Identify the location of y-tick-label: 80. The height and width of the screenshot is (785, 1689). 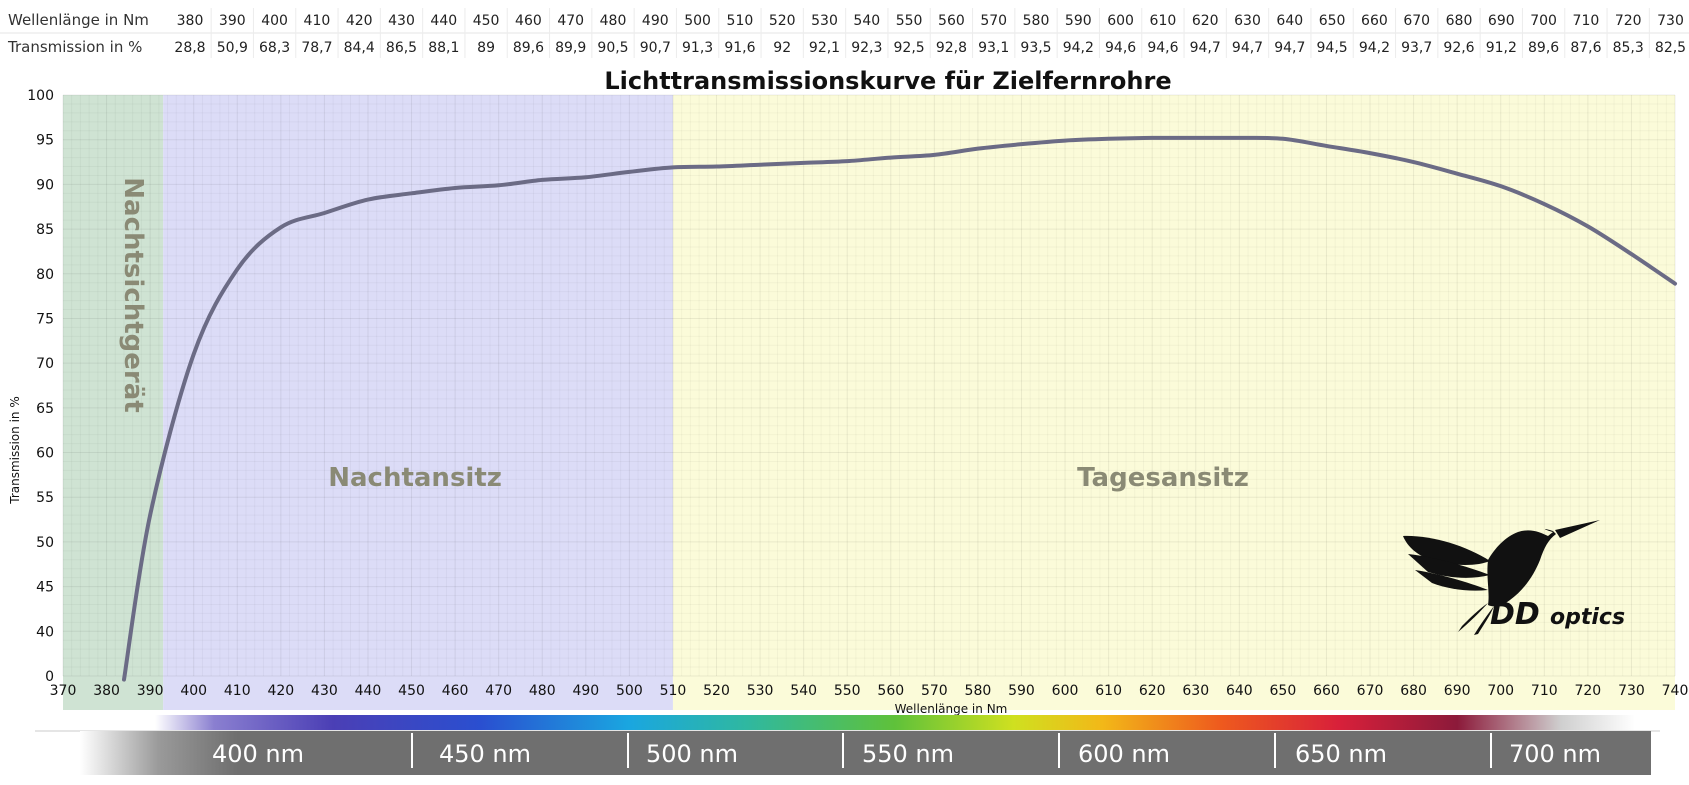
(45, 275).